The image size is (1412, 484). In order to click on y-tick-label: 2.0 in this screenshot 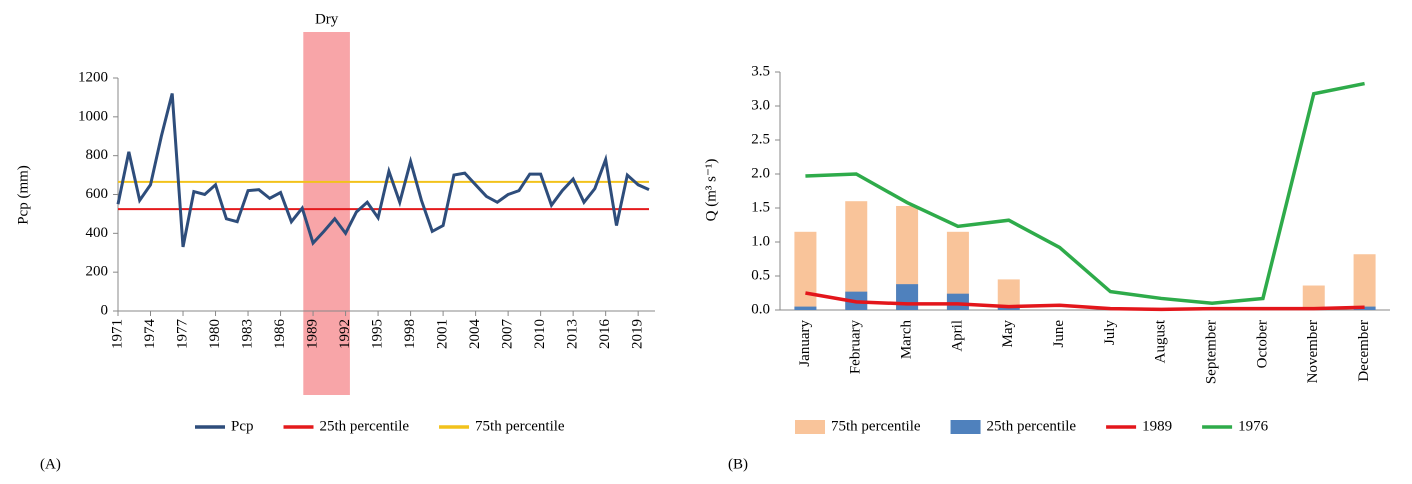, I will do `click(760, 173)`.